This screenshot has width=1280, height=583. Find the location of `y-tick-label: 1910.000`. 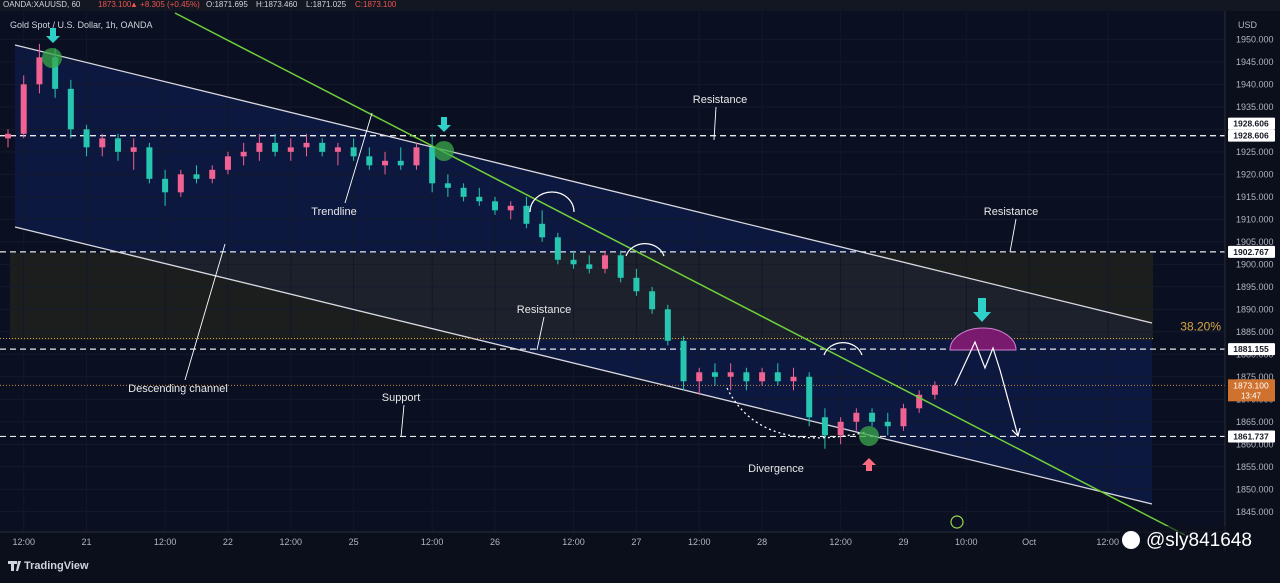

y-tick-label: 1910.000 is located at coordinates (1255, 219).